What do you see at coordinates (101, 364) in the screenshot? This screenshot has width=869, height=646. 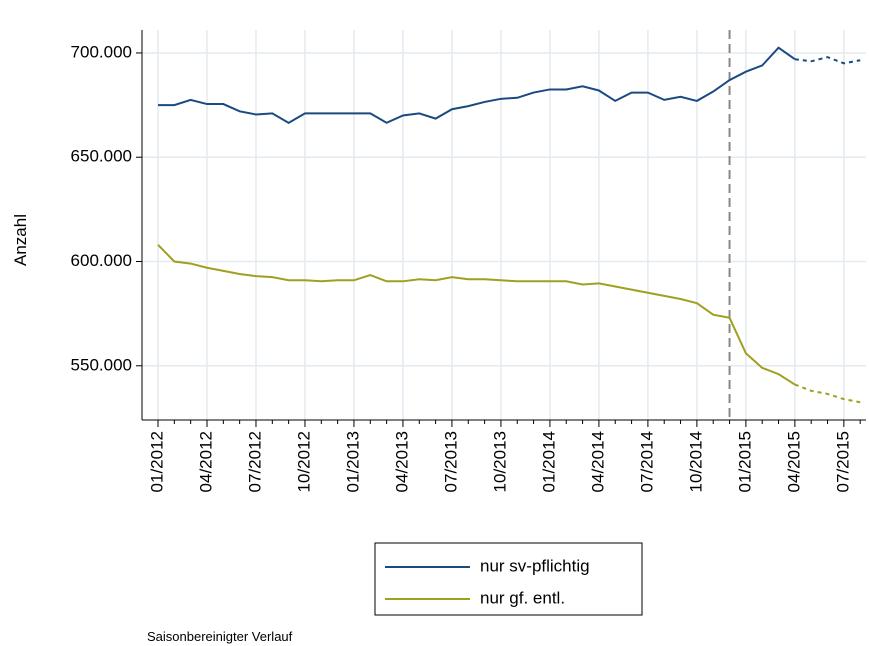 I see `y-tick-label: 550.000` at bounding box center [101, 364].